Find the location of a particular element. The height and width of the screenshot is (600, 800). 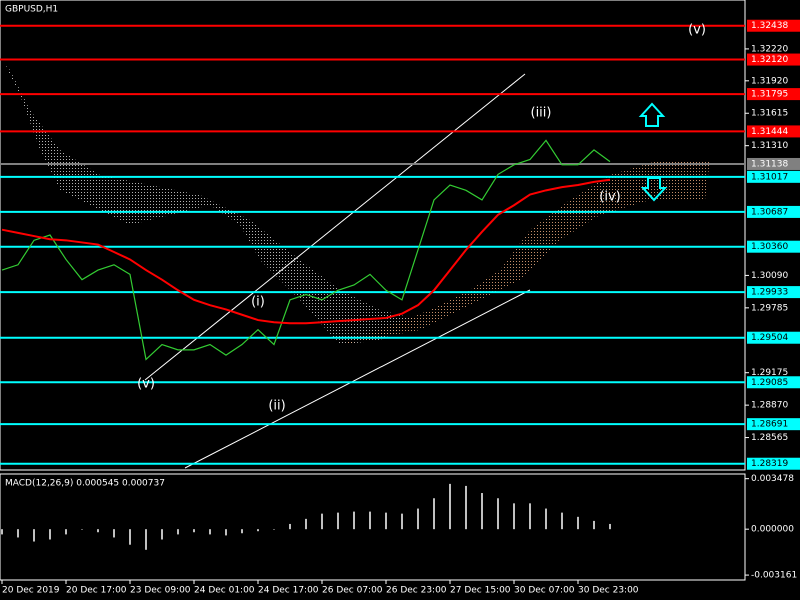

level-label: 1.29504 is located at coordinates (769, 338).